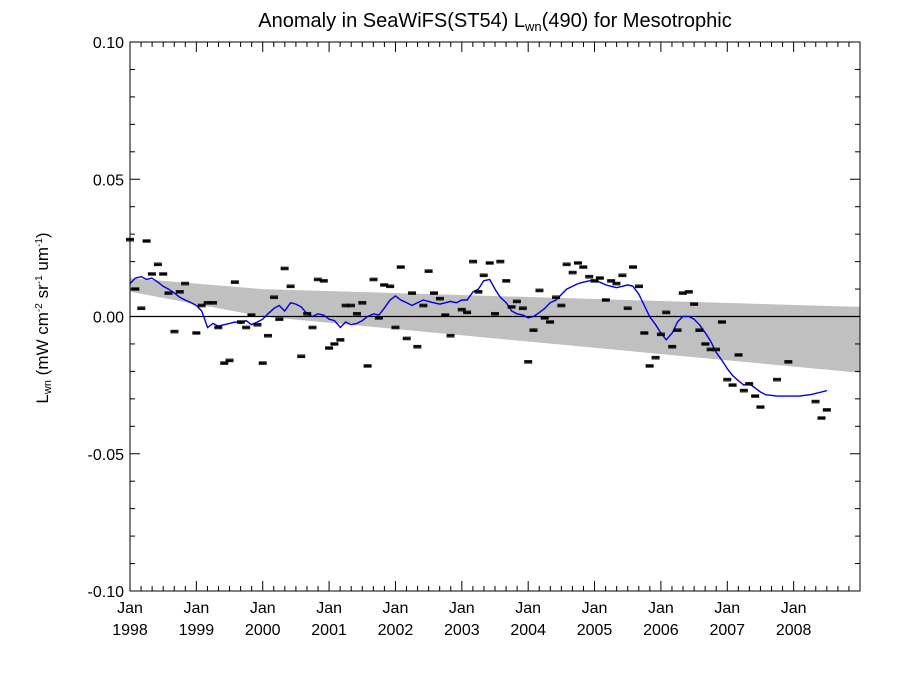 The width and height of the screenshot is (900, 675). I want to click on y-tick-label: -0.05, so click(106, 455).